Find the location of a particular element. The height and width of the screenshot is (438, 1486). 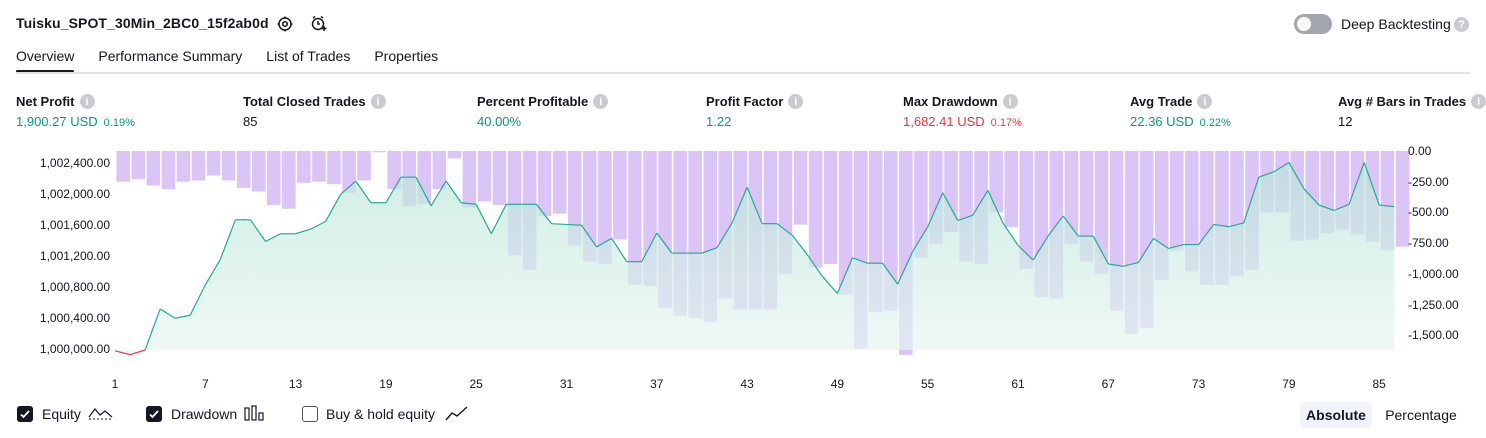

metric-percent-profitable: Percent Profitable i 40.00% is located at coordinates (543, 111).